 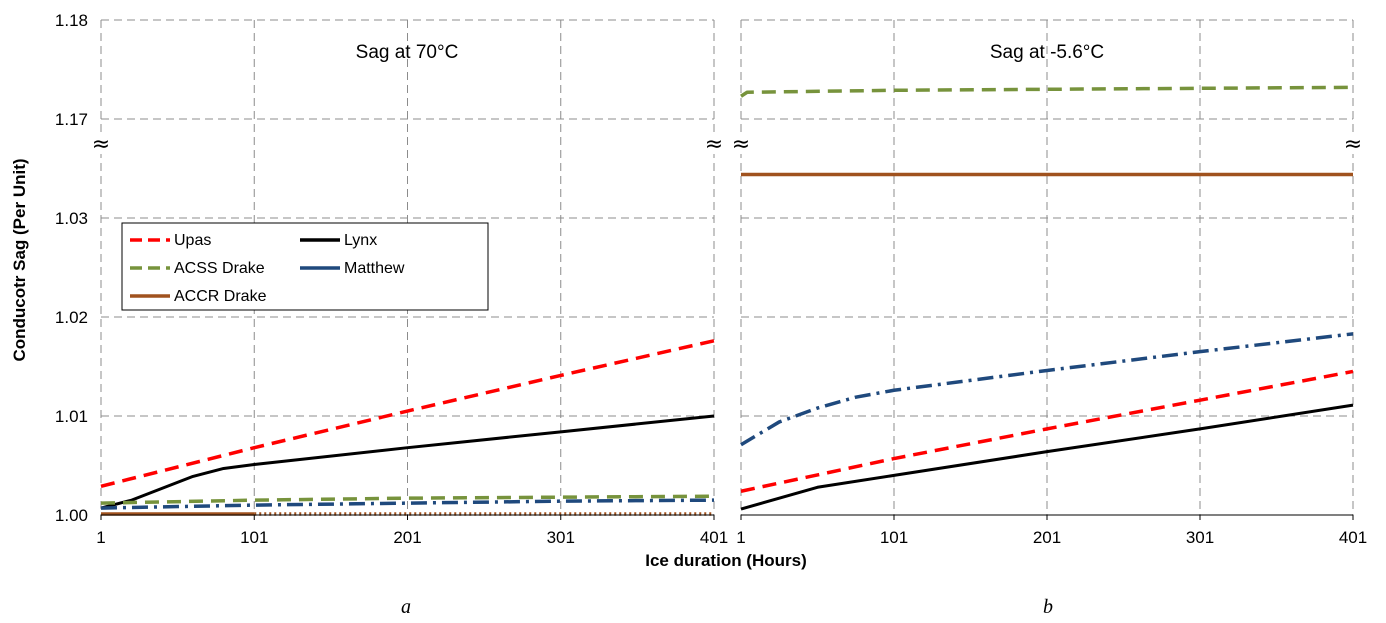 I want to click on legend-label: Matthew, so click(x=374, y=268).